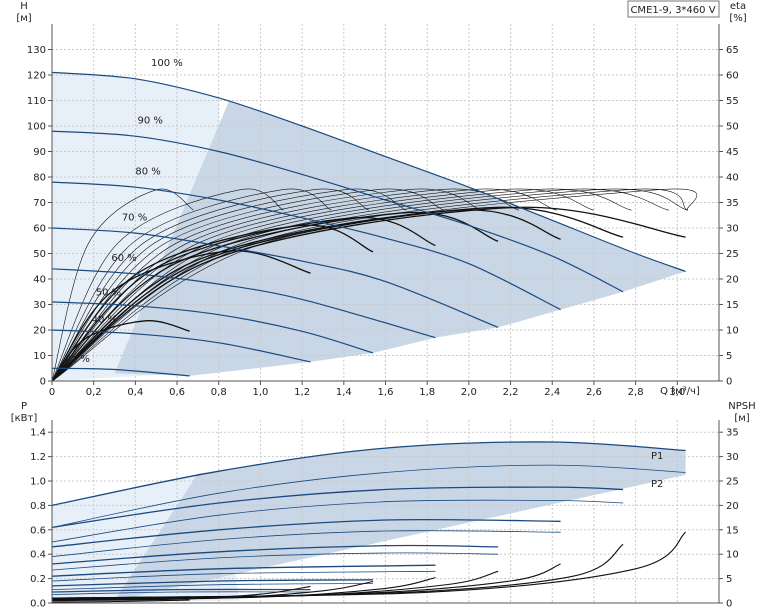 The image size is (774, 611). Describe the element at coordinates (741, 418) in the screenshot. I see `bottom-y2label-unit: [м]` at that location.